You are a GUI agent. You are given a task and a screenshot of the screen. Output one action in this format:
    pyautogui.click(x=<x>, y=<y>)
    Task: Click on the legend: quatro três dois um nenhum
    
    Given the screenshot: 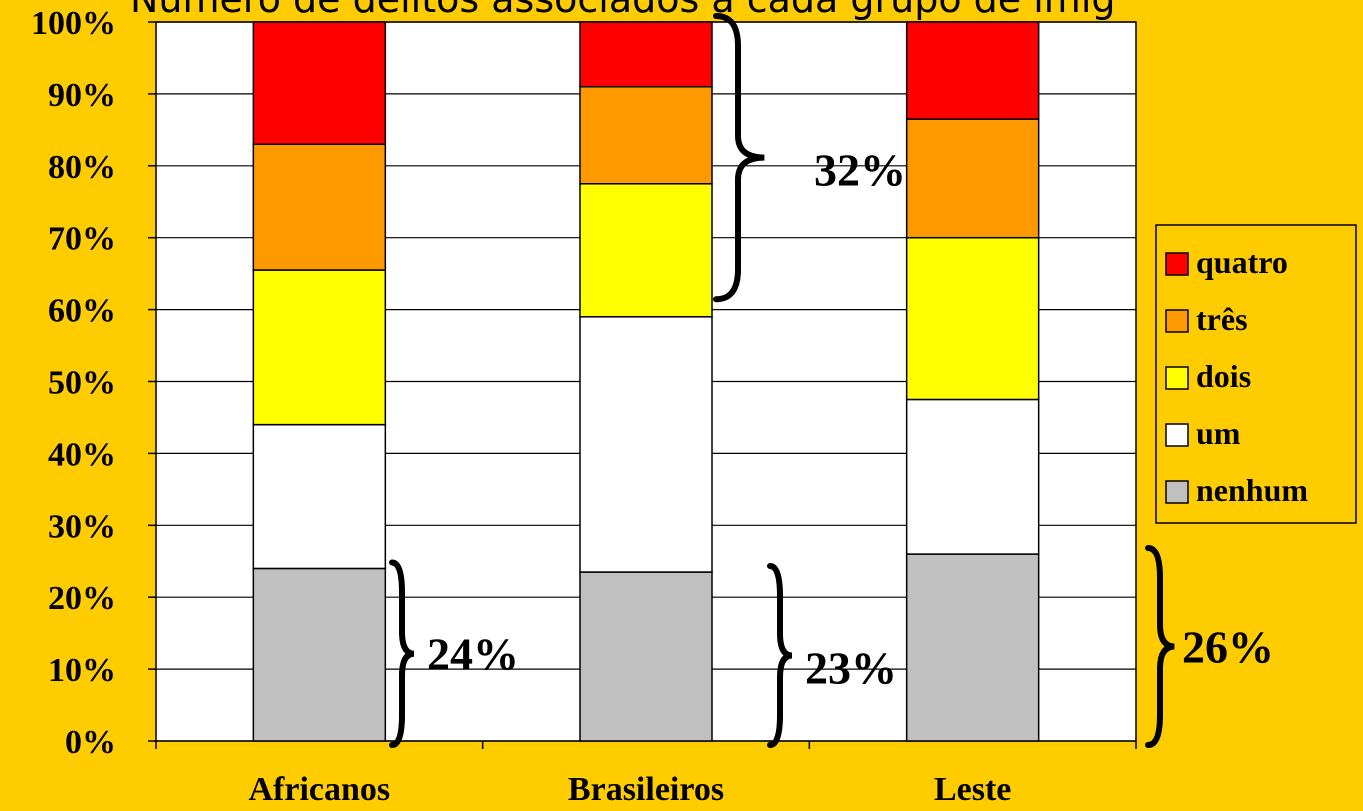 What is the action you would take?
    pyautogui.click(x=1256, y=374)
    